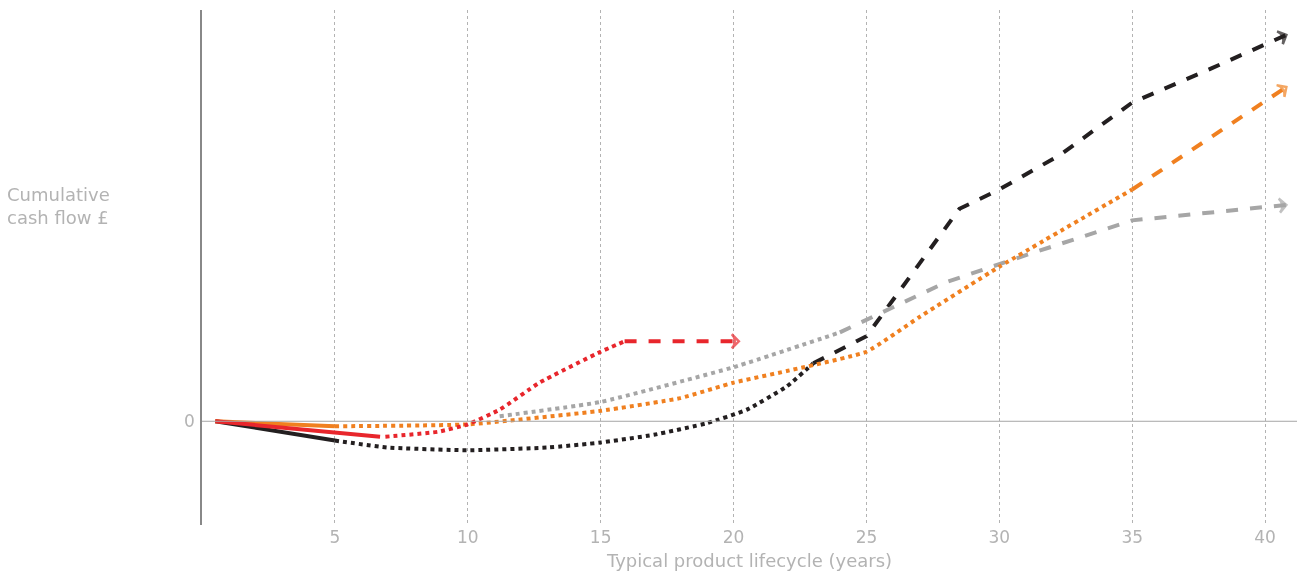 The height and width of the screenshot is (584, 1303). I want to click on x-axis-title: Typical product lifecycle (years), so click(749, 561).